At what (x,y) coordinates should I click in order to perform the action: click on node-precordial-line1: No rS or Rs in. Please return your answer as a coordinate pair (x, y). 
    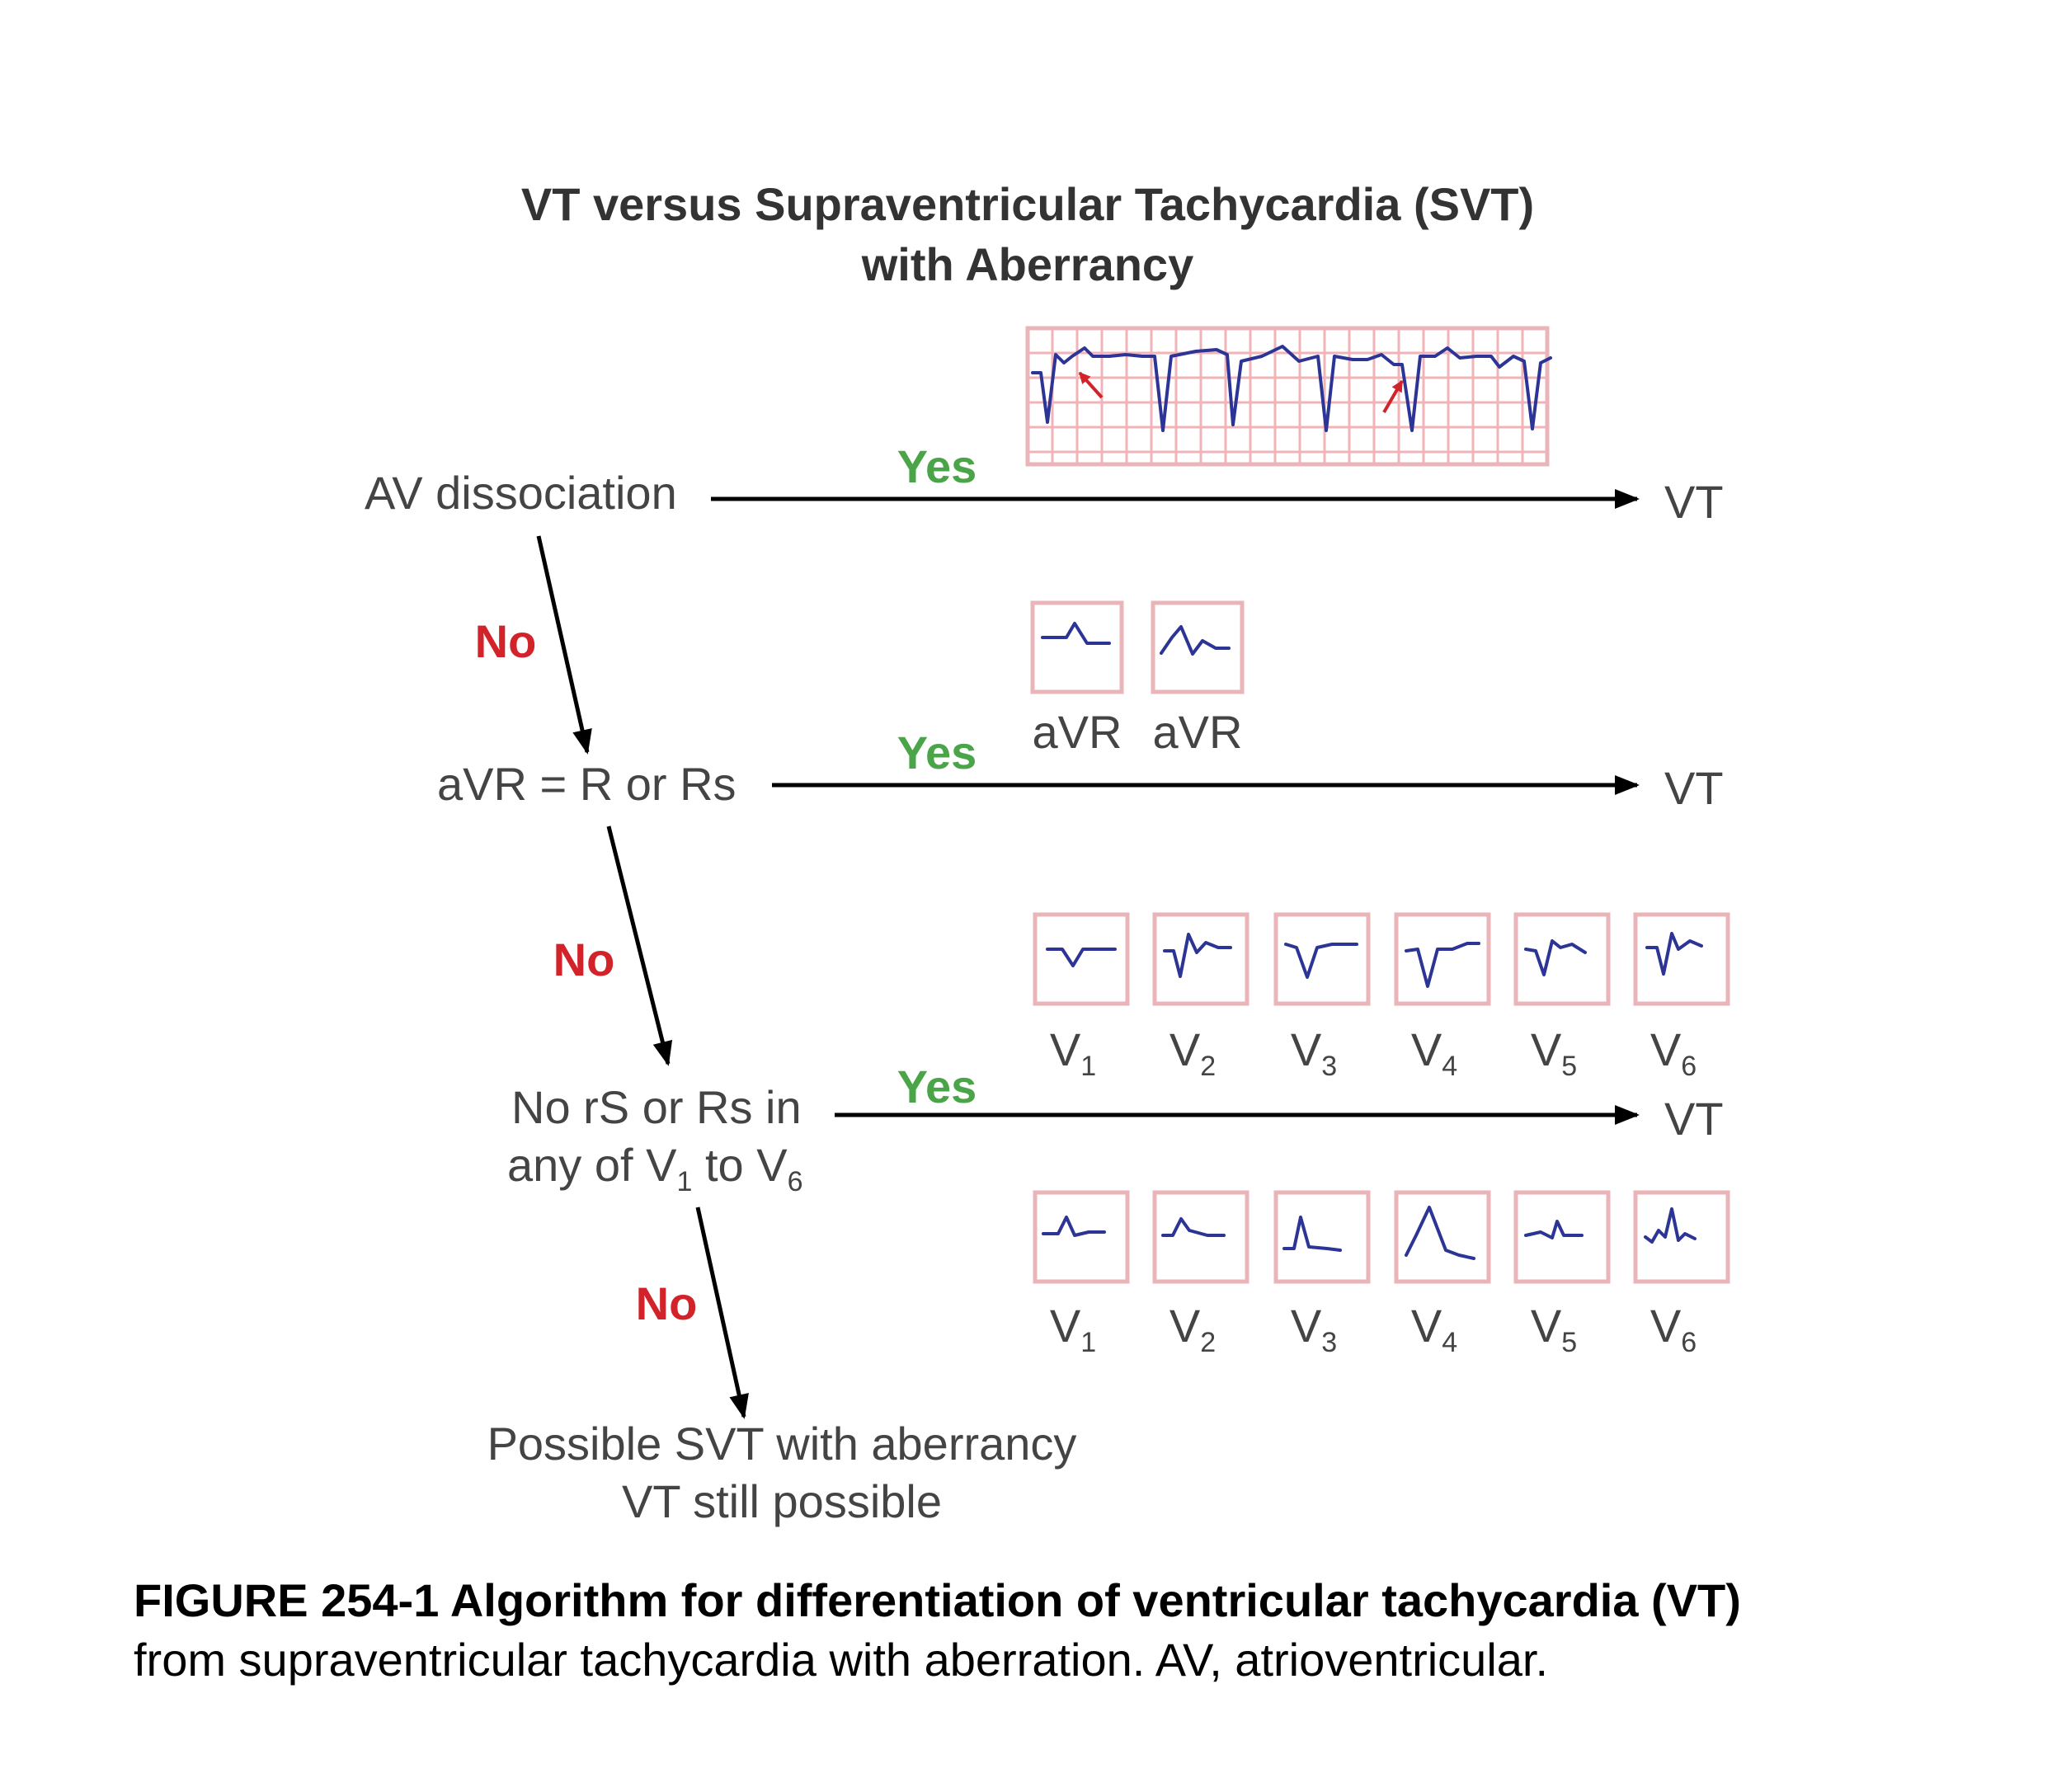
    Looking at the image, I should click on (656, 1107).